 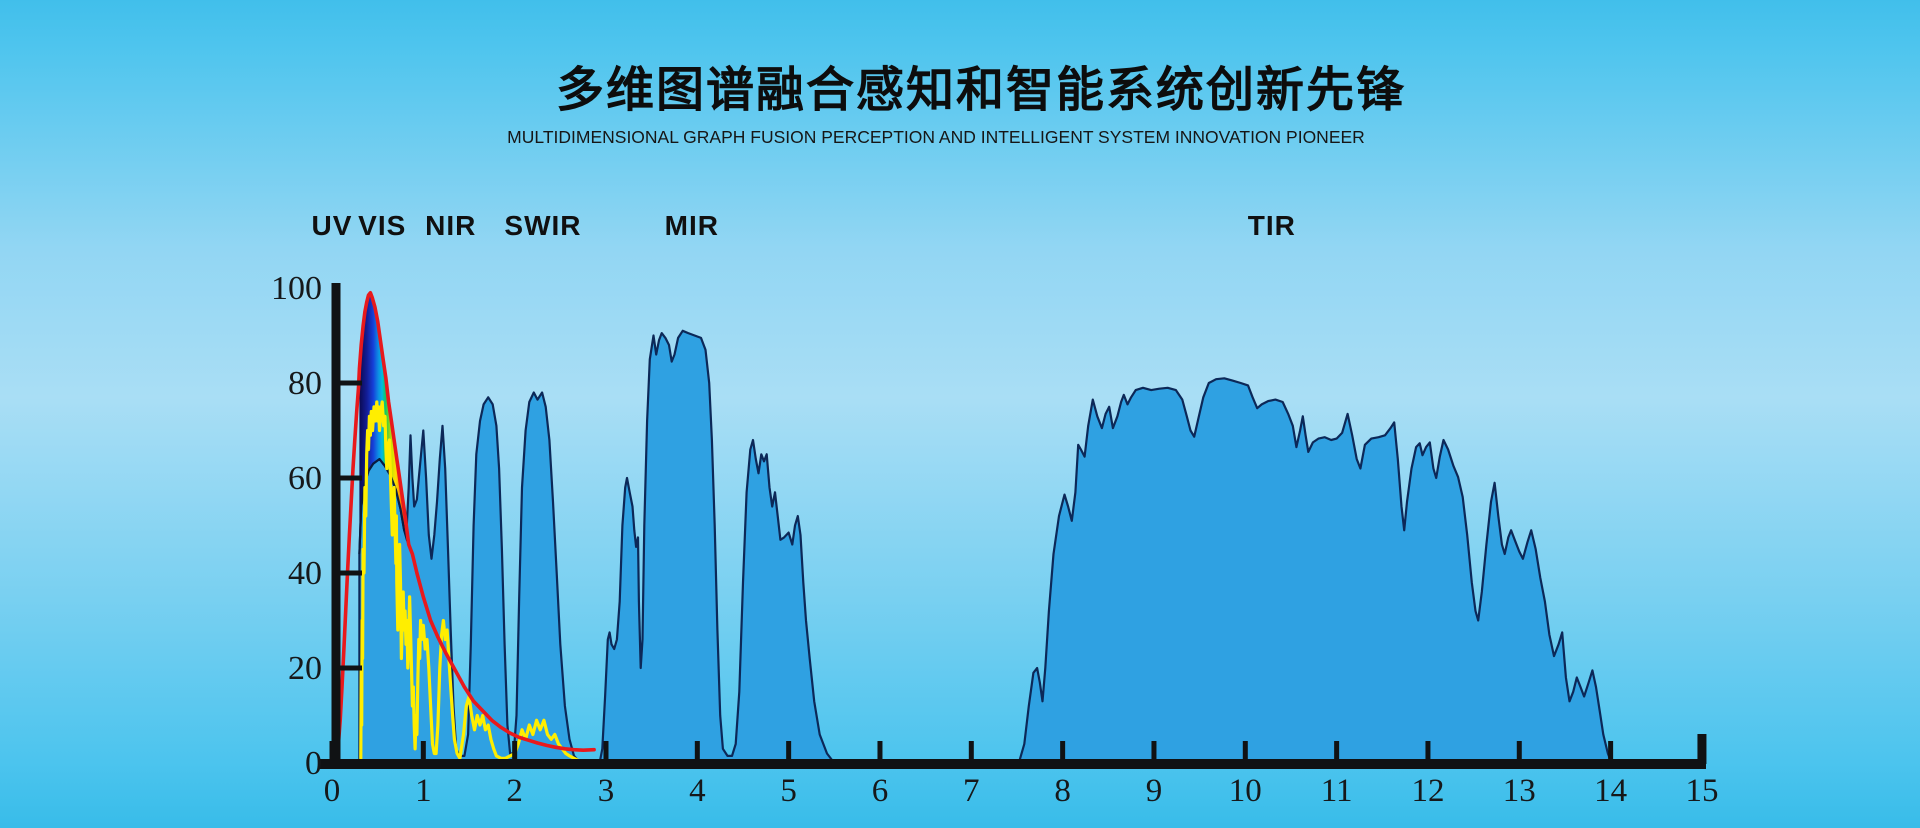 I want to click on x-tick-label: 2, so click(x=514, y=791).